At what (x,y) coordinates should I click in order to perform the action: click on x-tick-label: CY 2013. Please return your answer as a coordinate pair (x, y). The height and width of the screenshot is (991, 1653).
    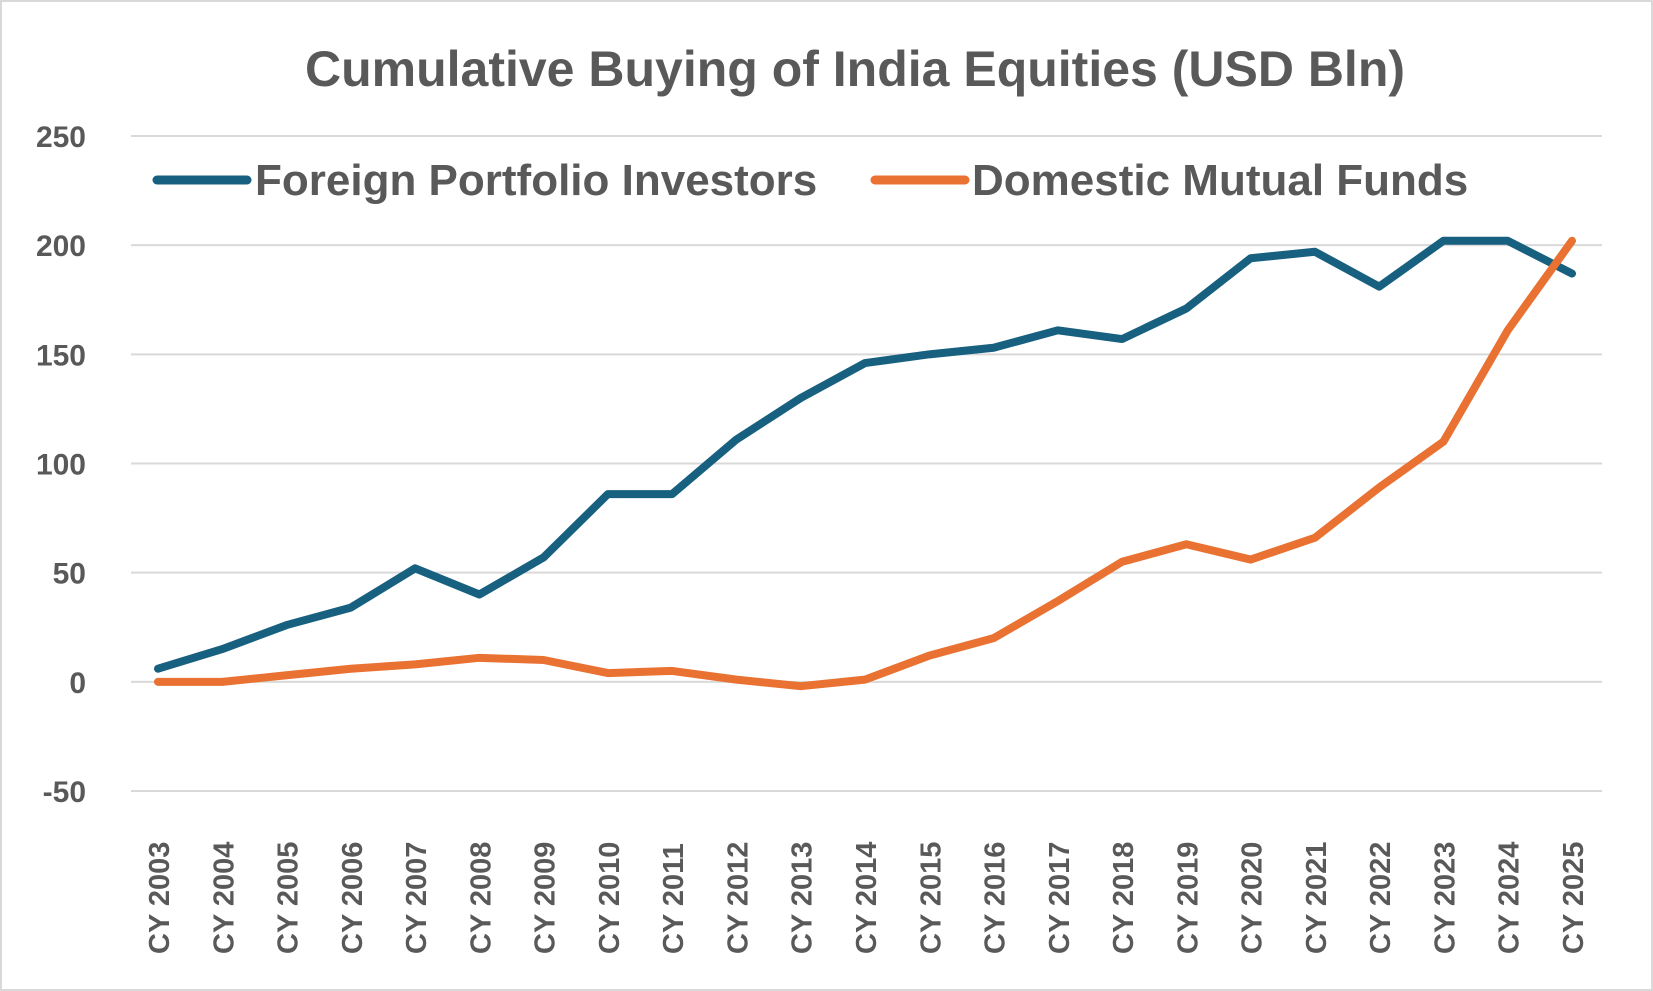
    Looking at the image, I should click on (803, 898).